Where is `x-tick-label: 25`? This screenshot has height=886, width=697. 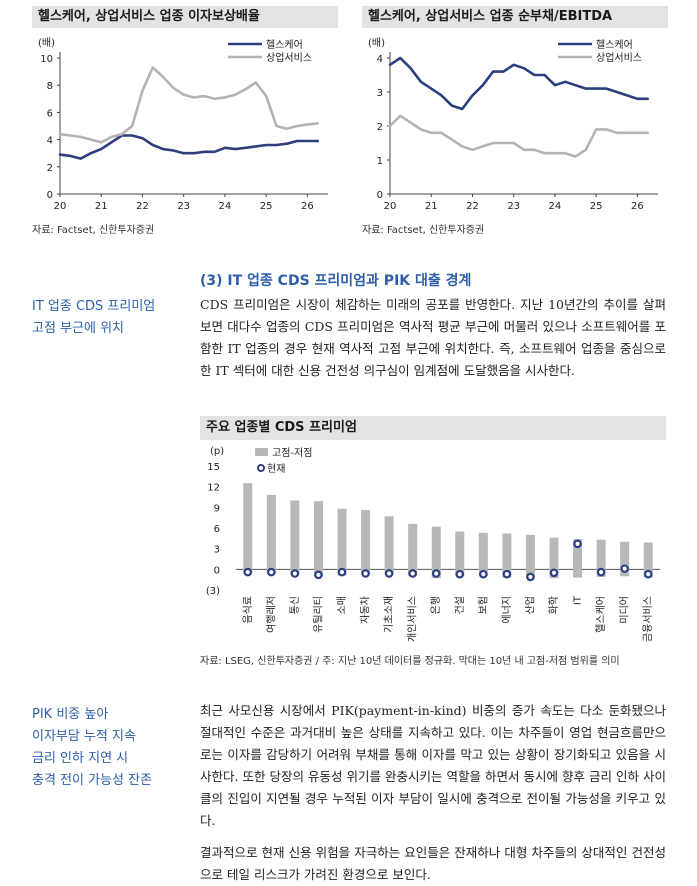
x-tick-label: 25 is located at coordinates (596, 206).